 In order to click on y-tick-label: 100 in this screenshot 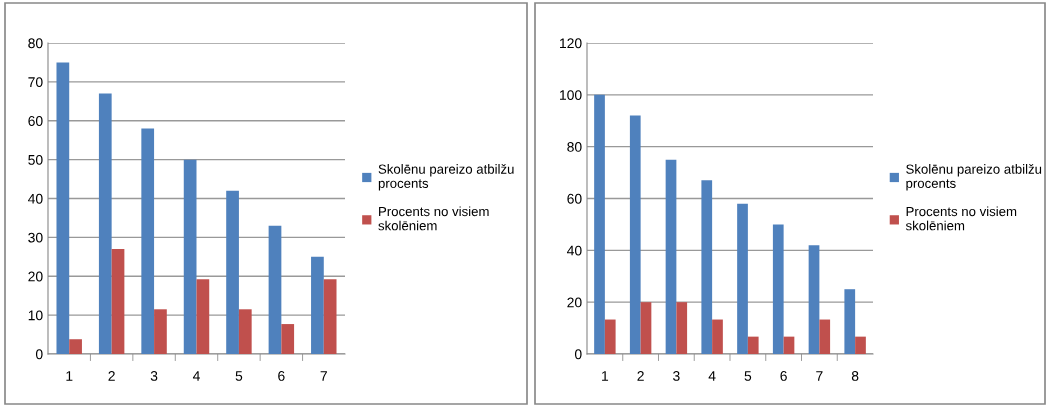, I will do `click(571, 95)`.